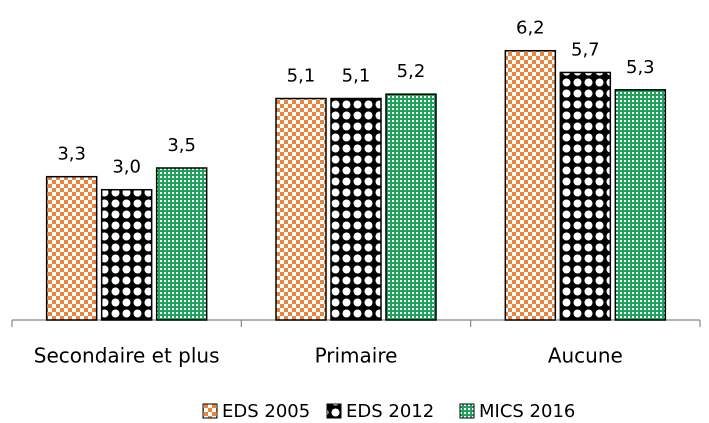 The image size is (709, 423). I want to click on x-tick-label: Secondaire et plus, so click(127, 356).